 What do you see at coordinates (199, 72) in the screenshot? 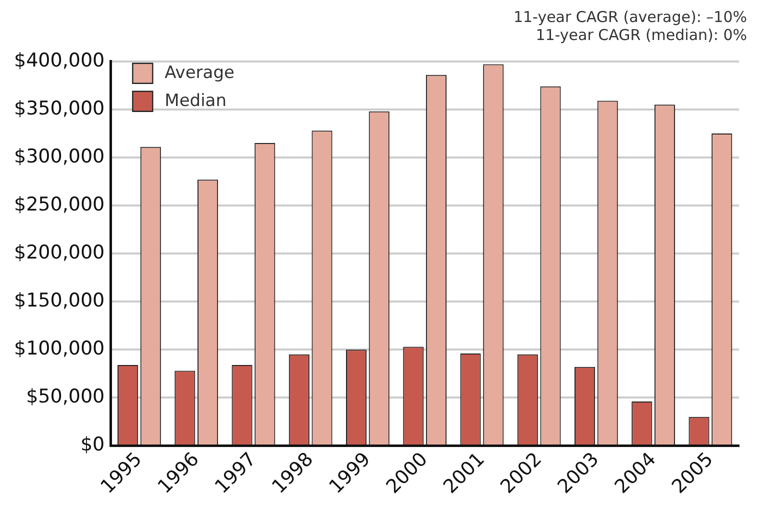
I see `legend-label: Average` at bounding box center [199, 72].